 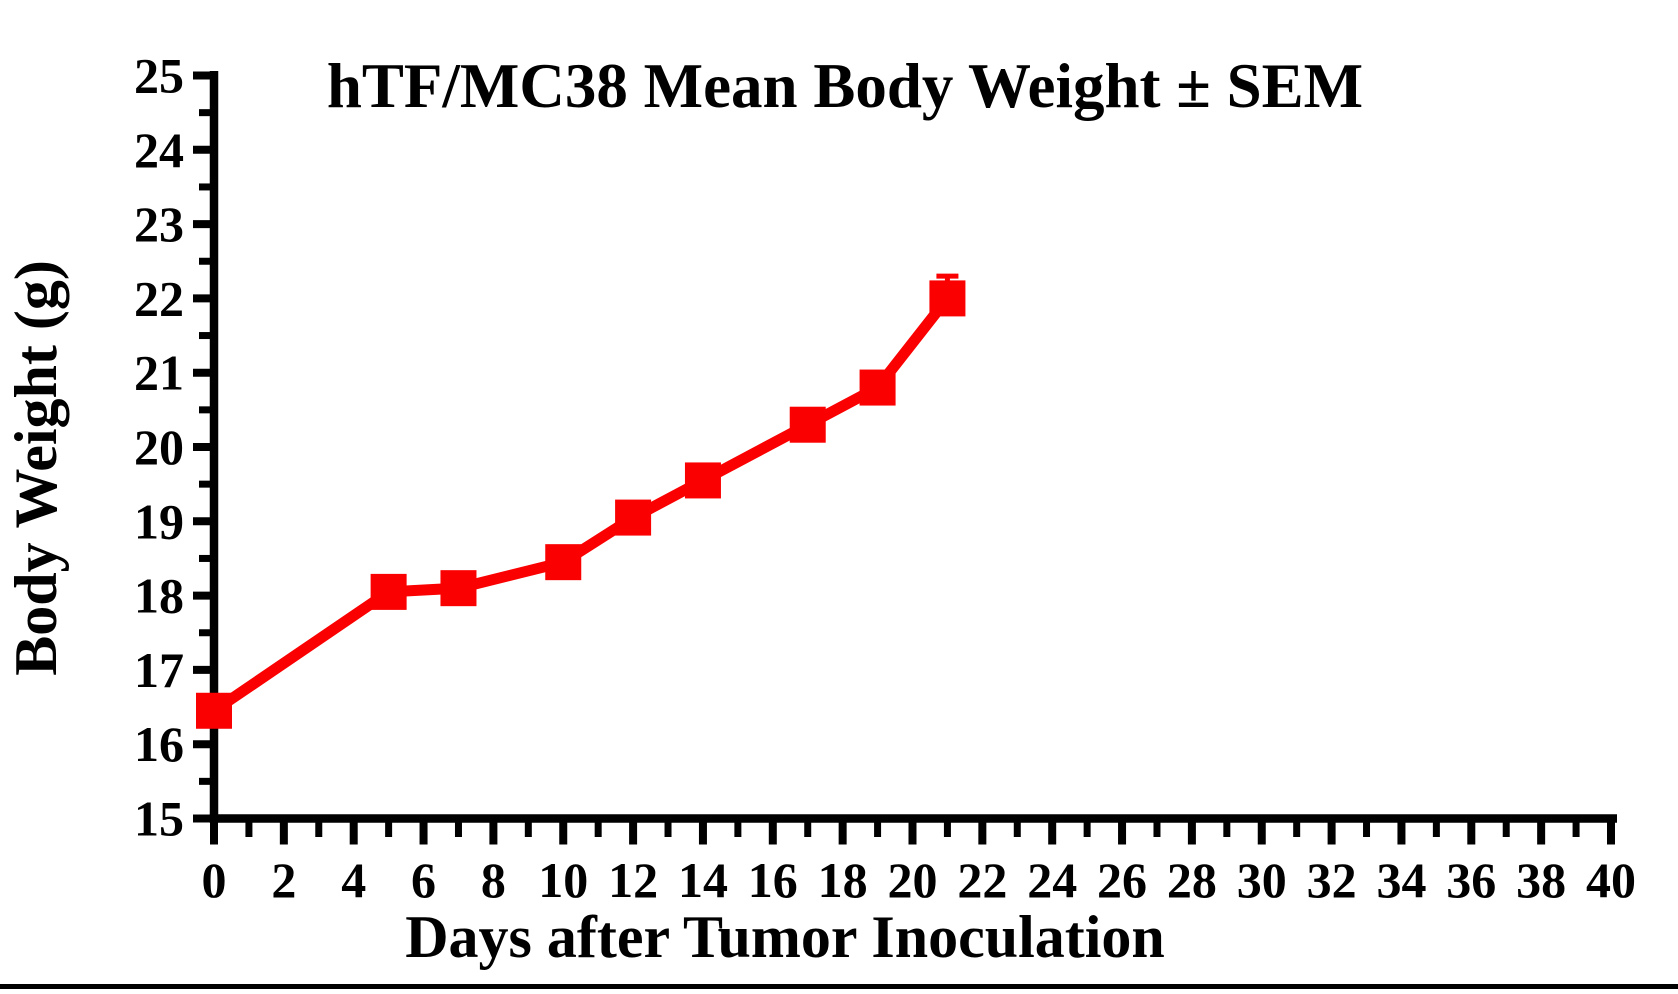 I want to click on y-tick-label: 19, so click(x=159, y=521).